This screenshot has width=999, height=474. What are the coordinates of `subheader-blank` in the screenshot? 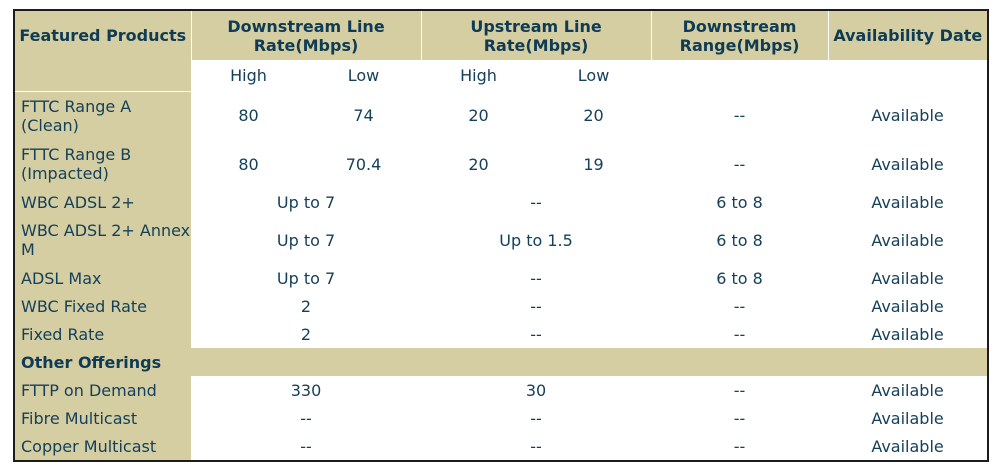 It's located at (102, 76).